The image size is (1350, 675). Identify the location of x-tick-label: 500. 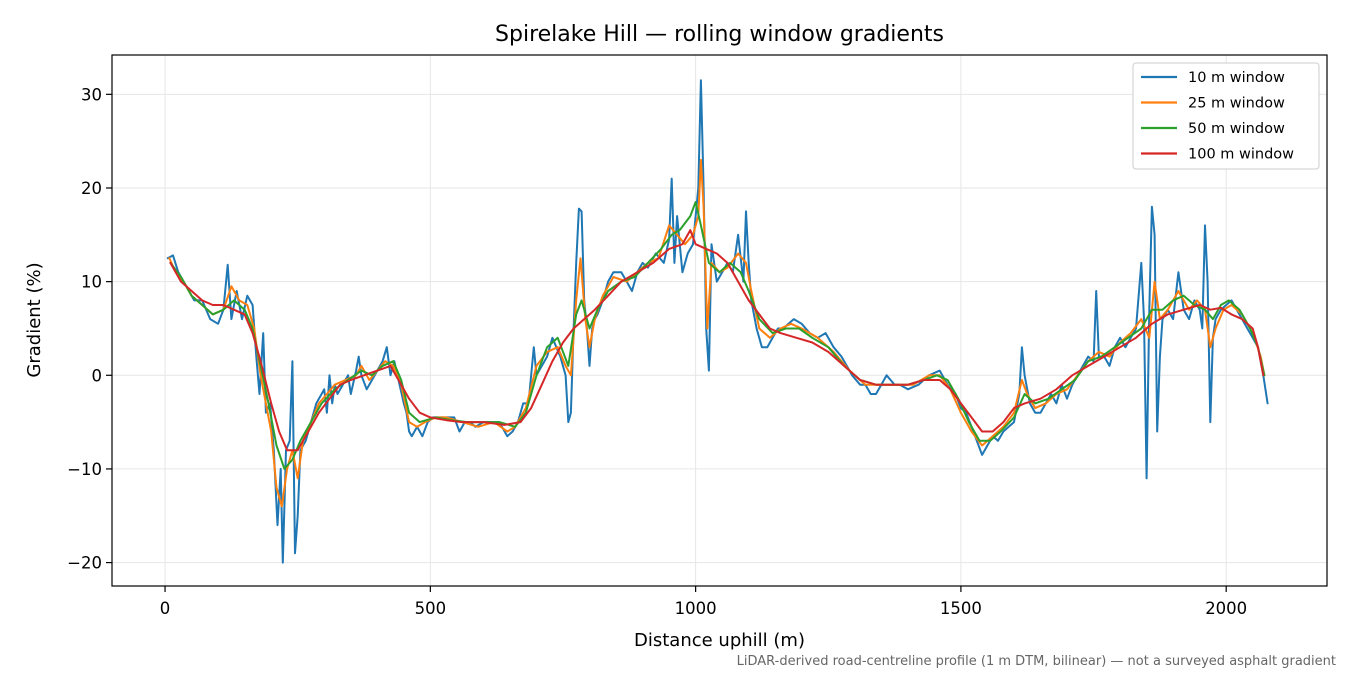
(431, 608).